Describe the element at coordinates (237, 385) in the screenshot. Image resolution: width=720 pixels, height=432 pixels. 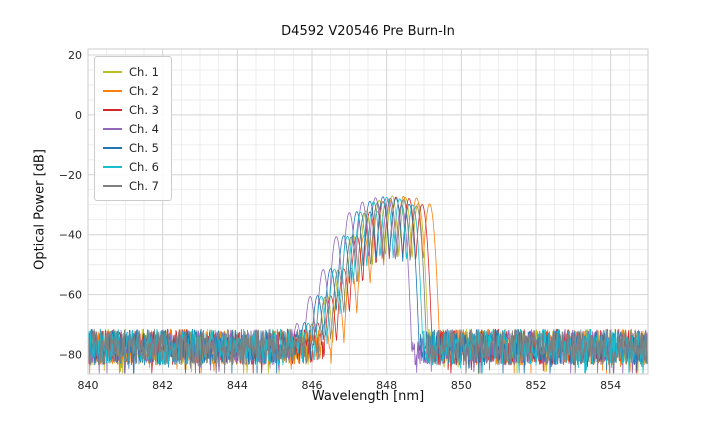
I see `x-tick-label: 844` at that location.